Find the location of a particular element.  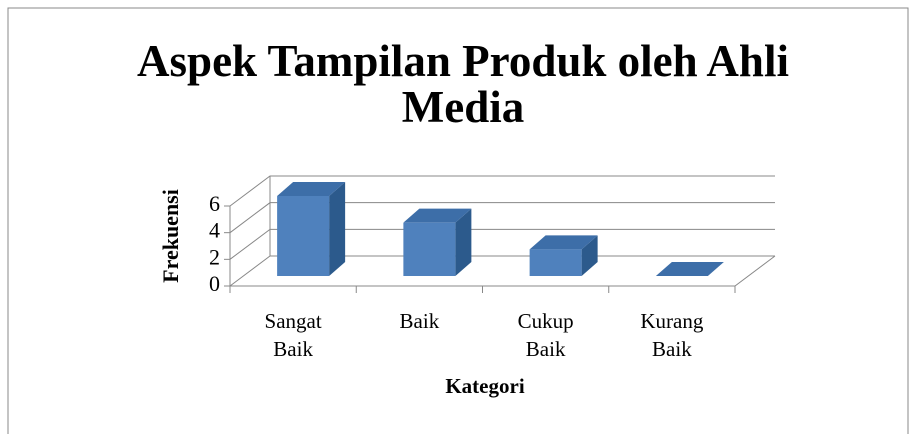

x-tick-label: Baik is located at coordinates (419, 321).